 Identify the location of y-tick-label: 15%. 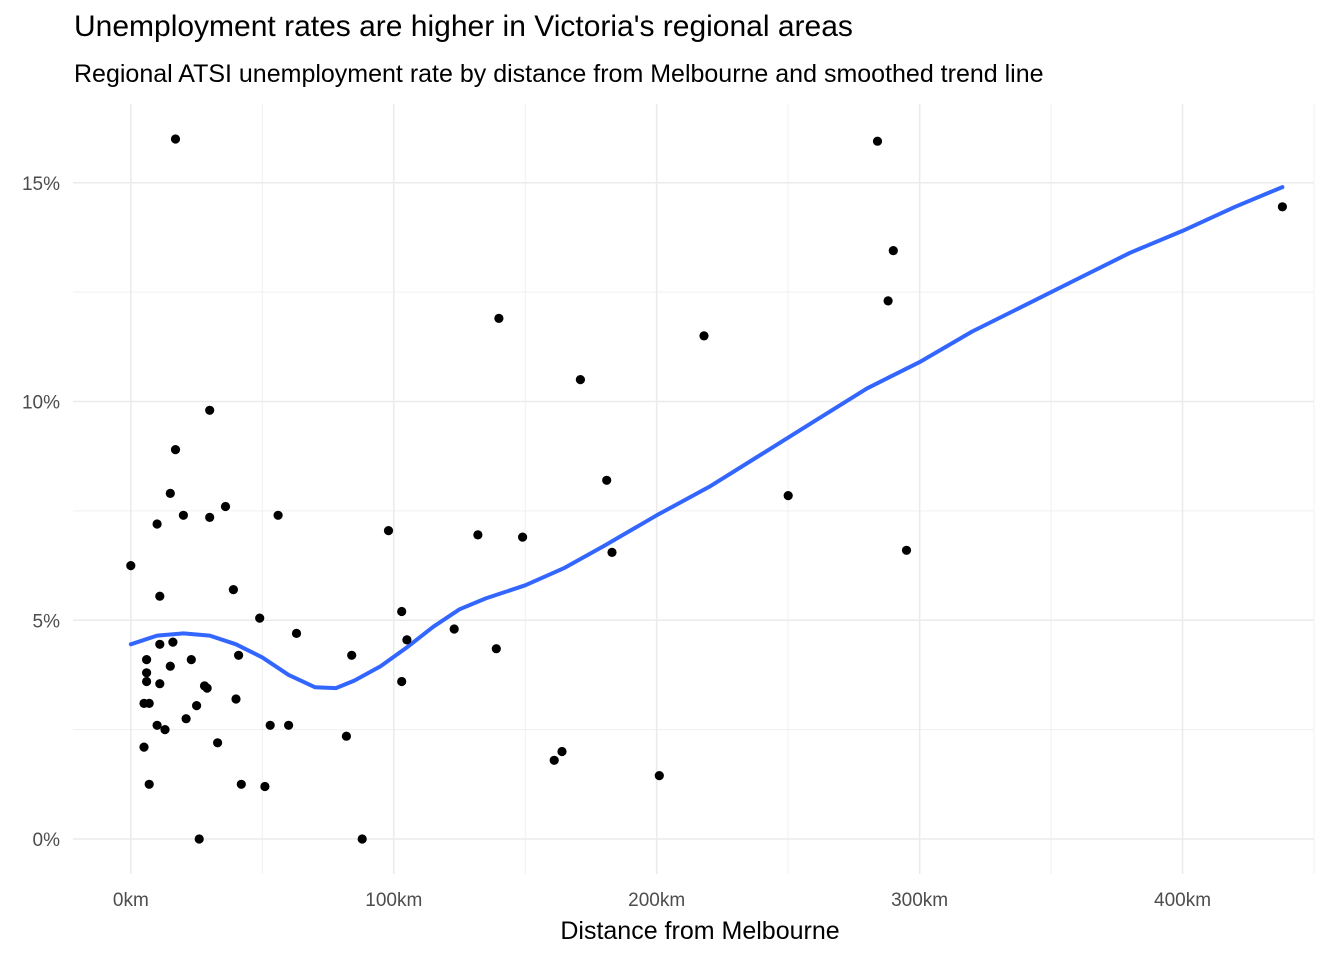
(41, 184).